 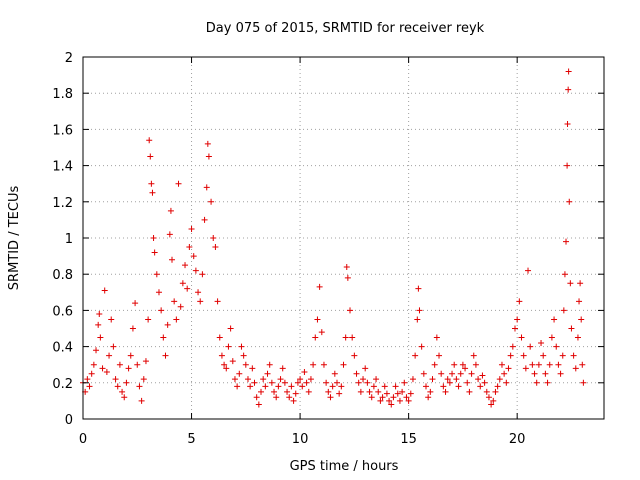 I want to click on x-axis-label: GPS time / hours, so click(x=344, y=466).